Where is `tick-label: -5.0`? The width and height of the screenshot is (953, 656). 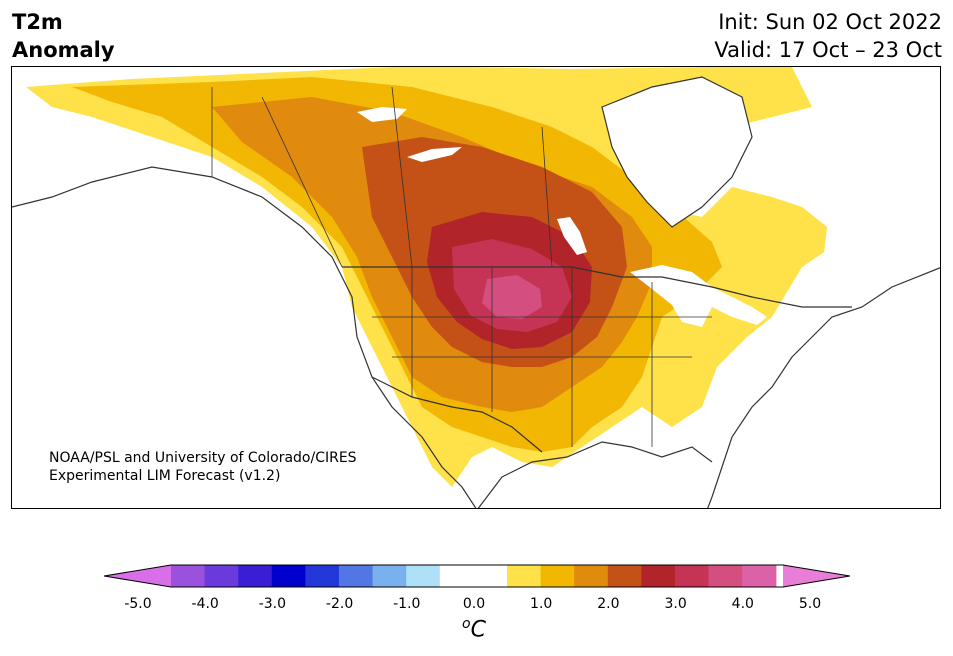
tick-label: -5.0 is located at coordinates (138, 604).